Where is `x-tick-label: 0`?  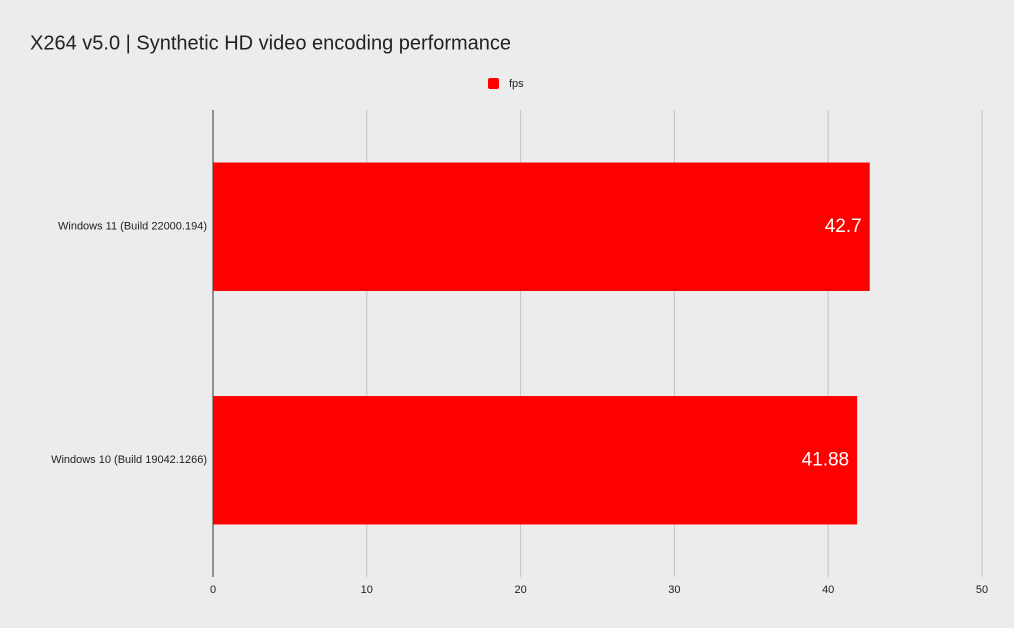 x-tick-label: 0 is located at coordinates (213, 590).